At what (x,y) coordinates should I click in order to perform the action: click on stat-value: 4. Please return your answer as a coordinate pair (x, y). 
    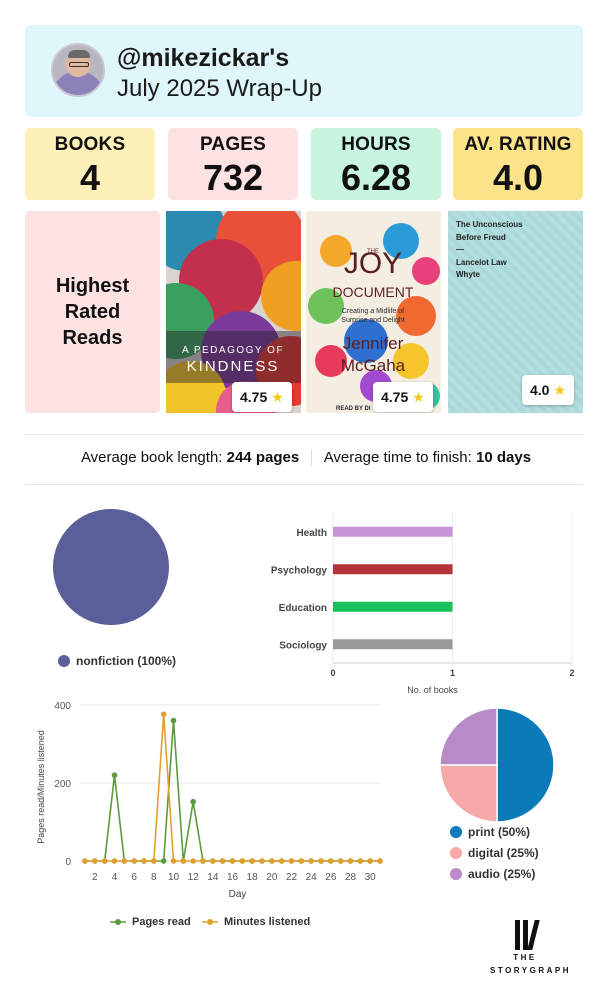
    Looking at the image, I should click on (90, 177).